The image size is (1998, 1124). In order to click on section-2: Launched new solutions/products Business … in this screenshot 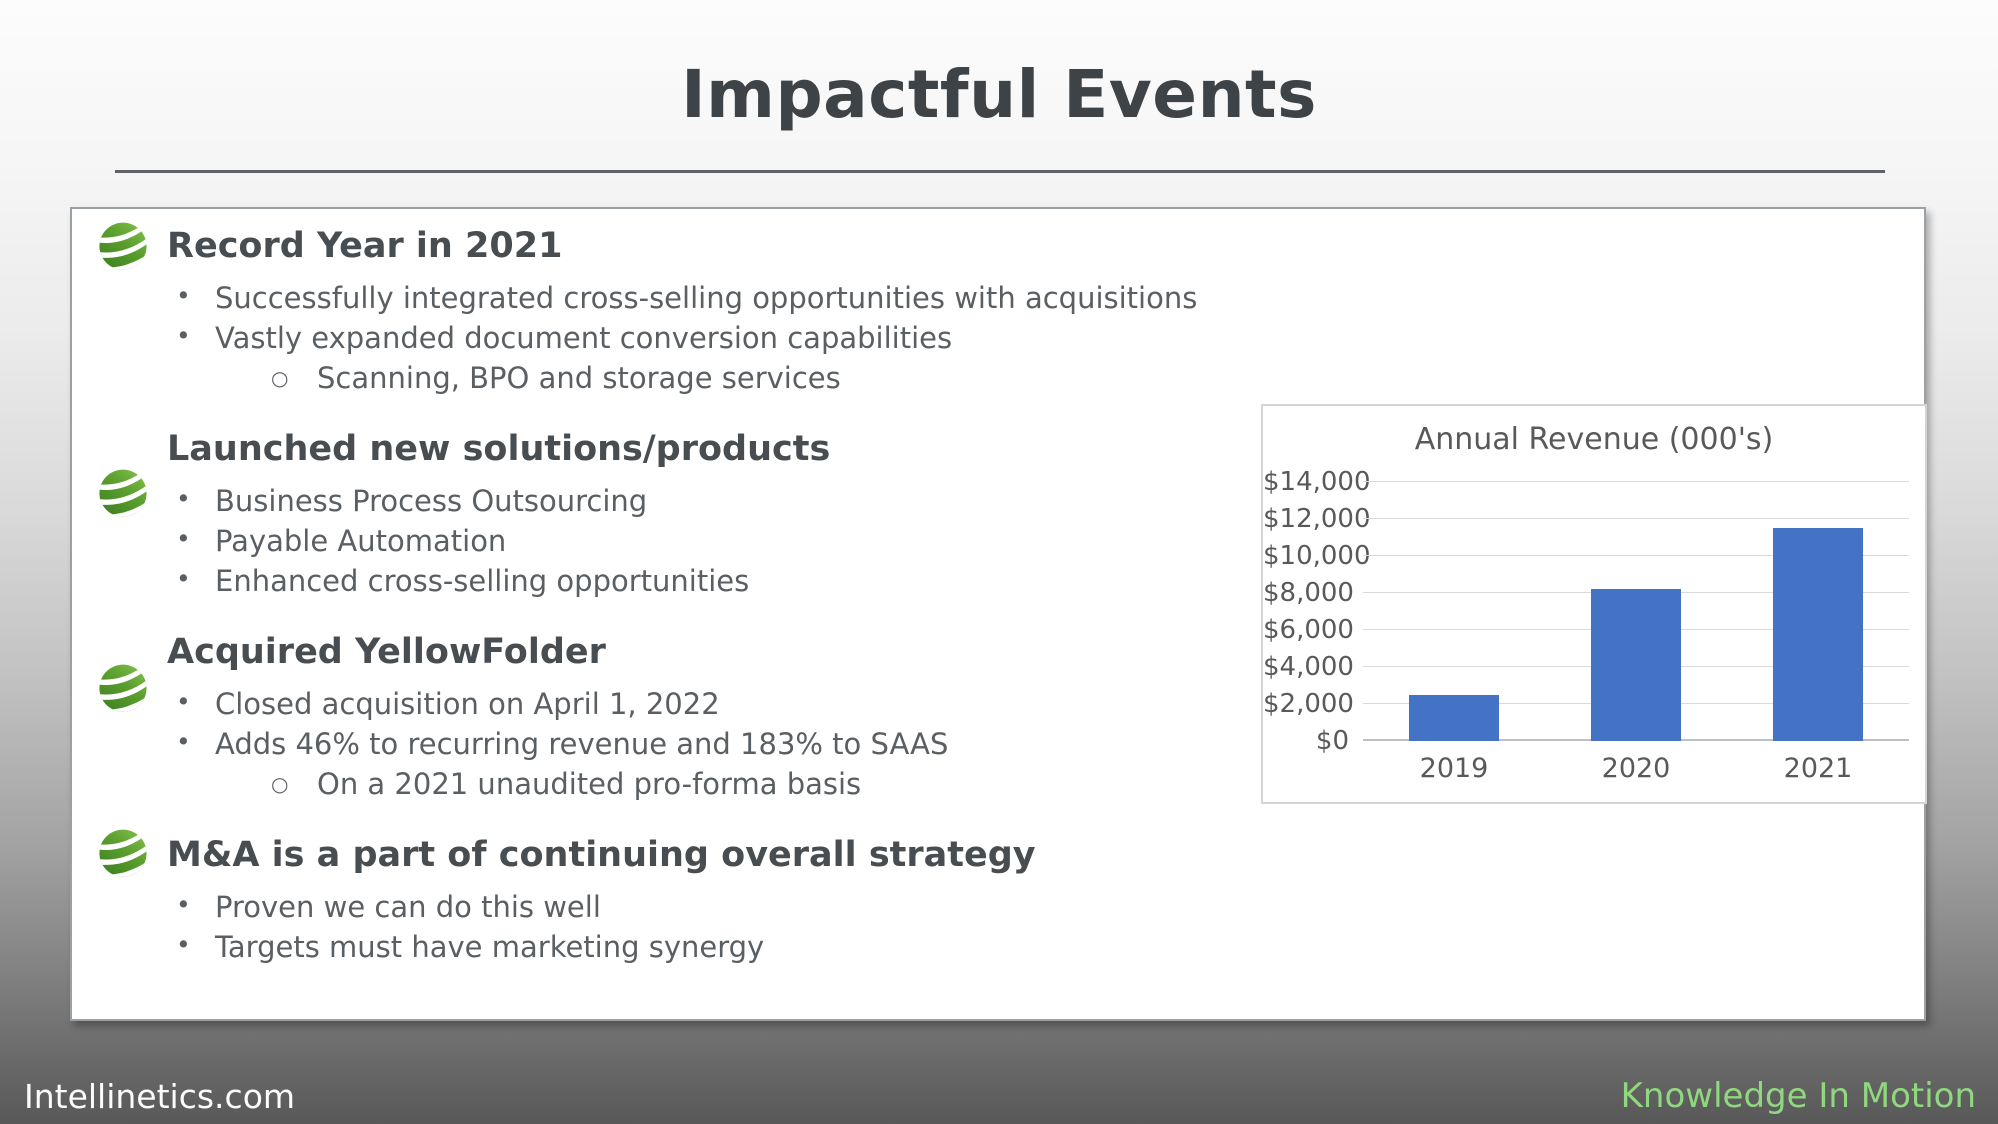, I will do `click(662, 513)`.